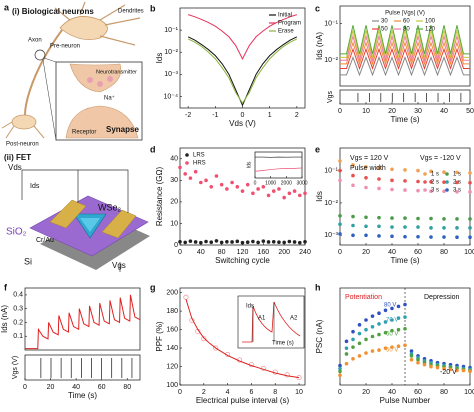 Image resolution: width=474 pixels, height=412 pixels. I want to click on pre-neuron-body, so click(83, 28).